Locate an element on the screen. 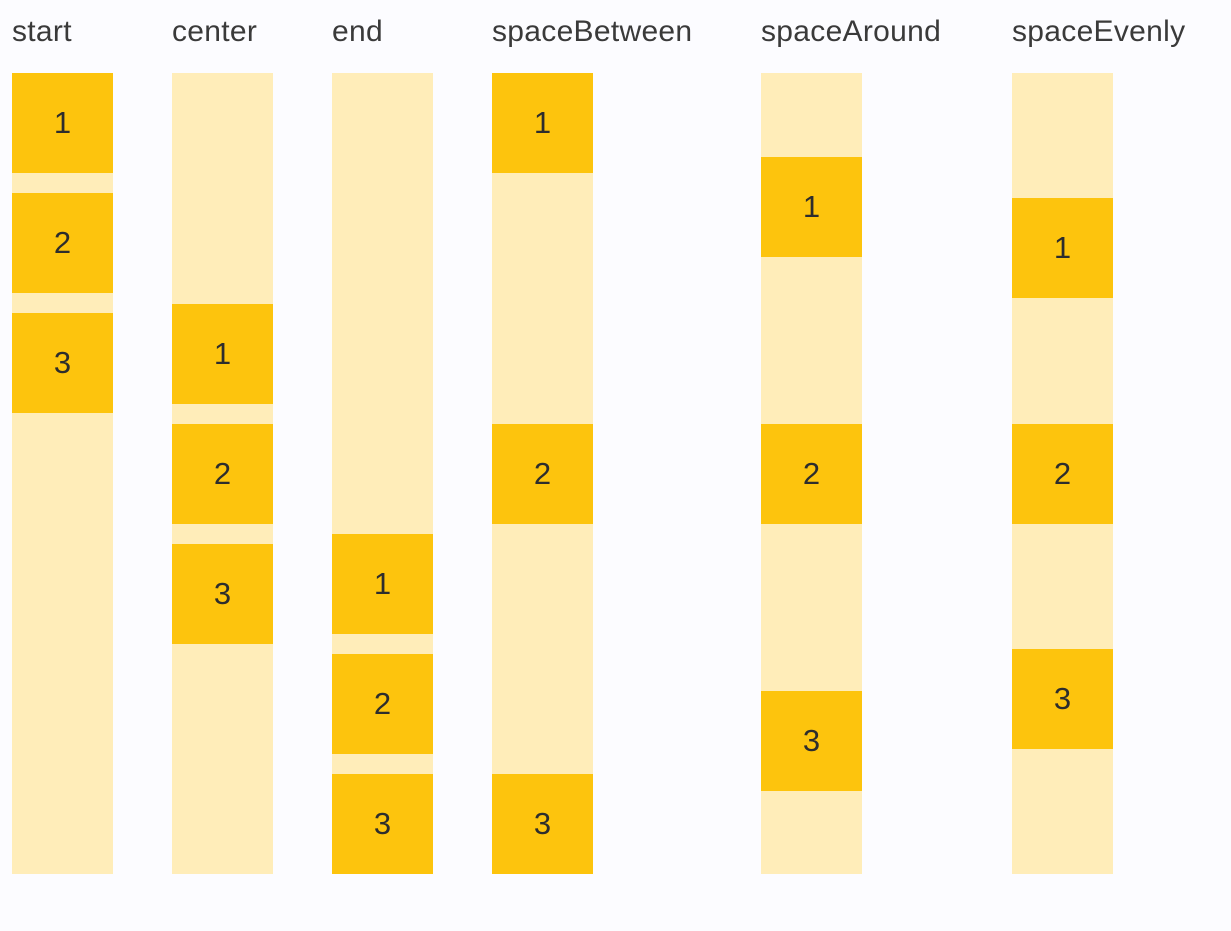  alignment-cell-center: center 1 2 3 is located at coordinates (222, 443).